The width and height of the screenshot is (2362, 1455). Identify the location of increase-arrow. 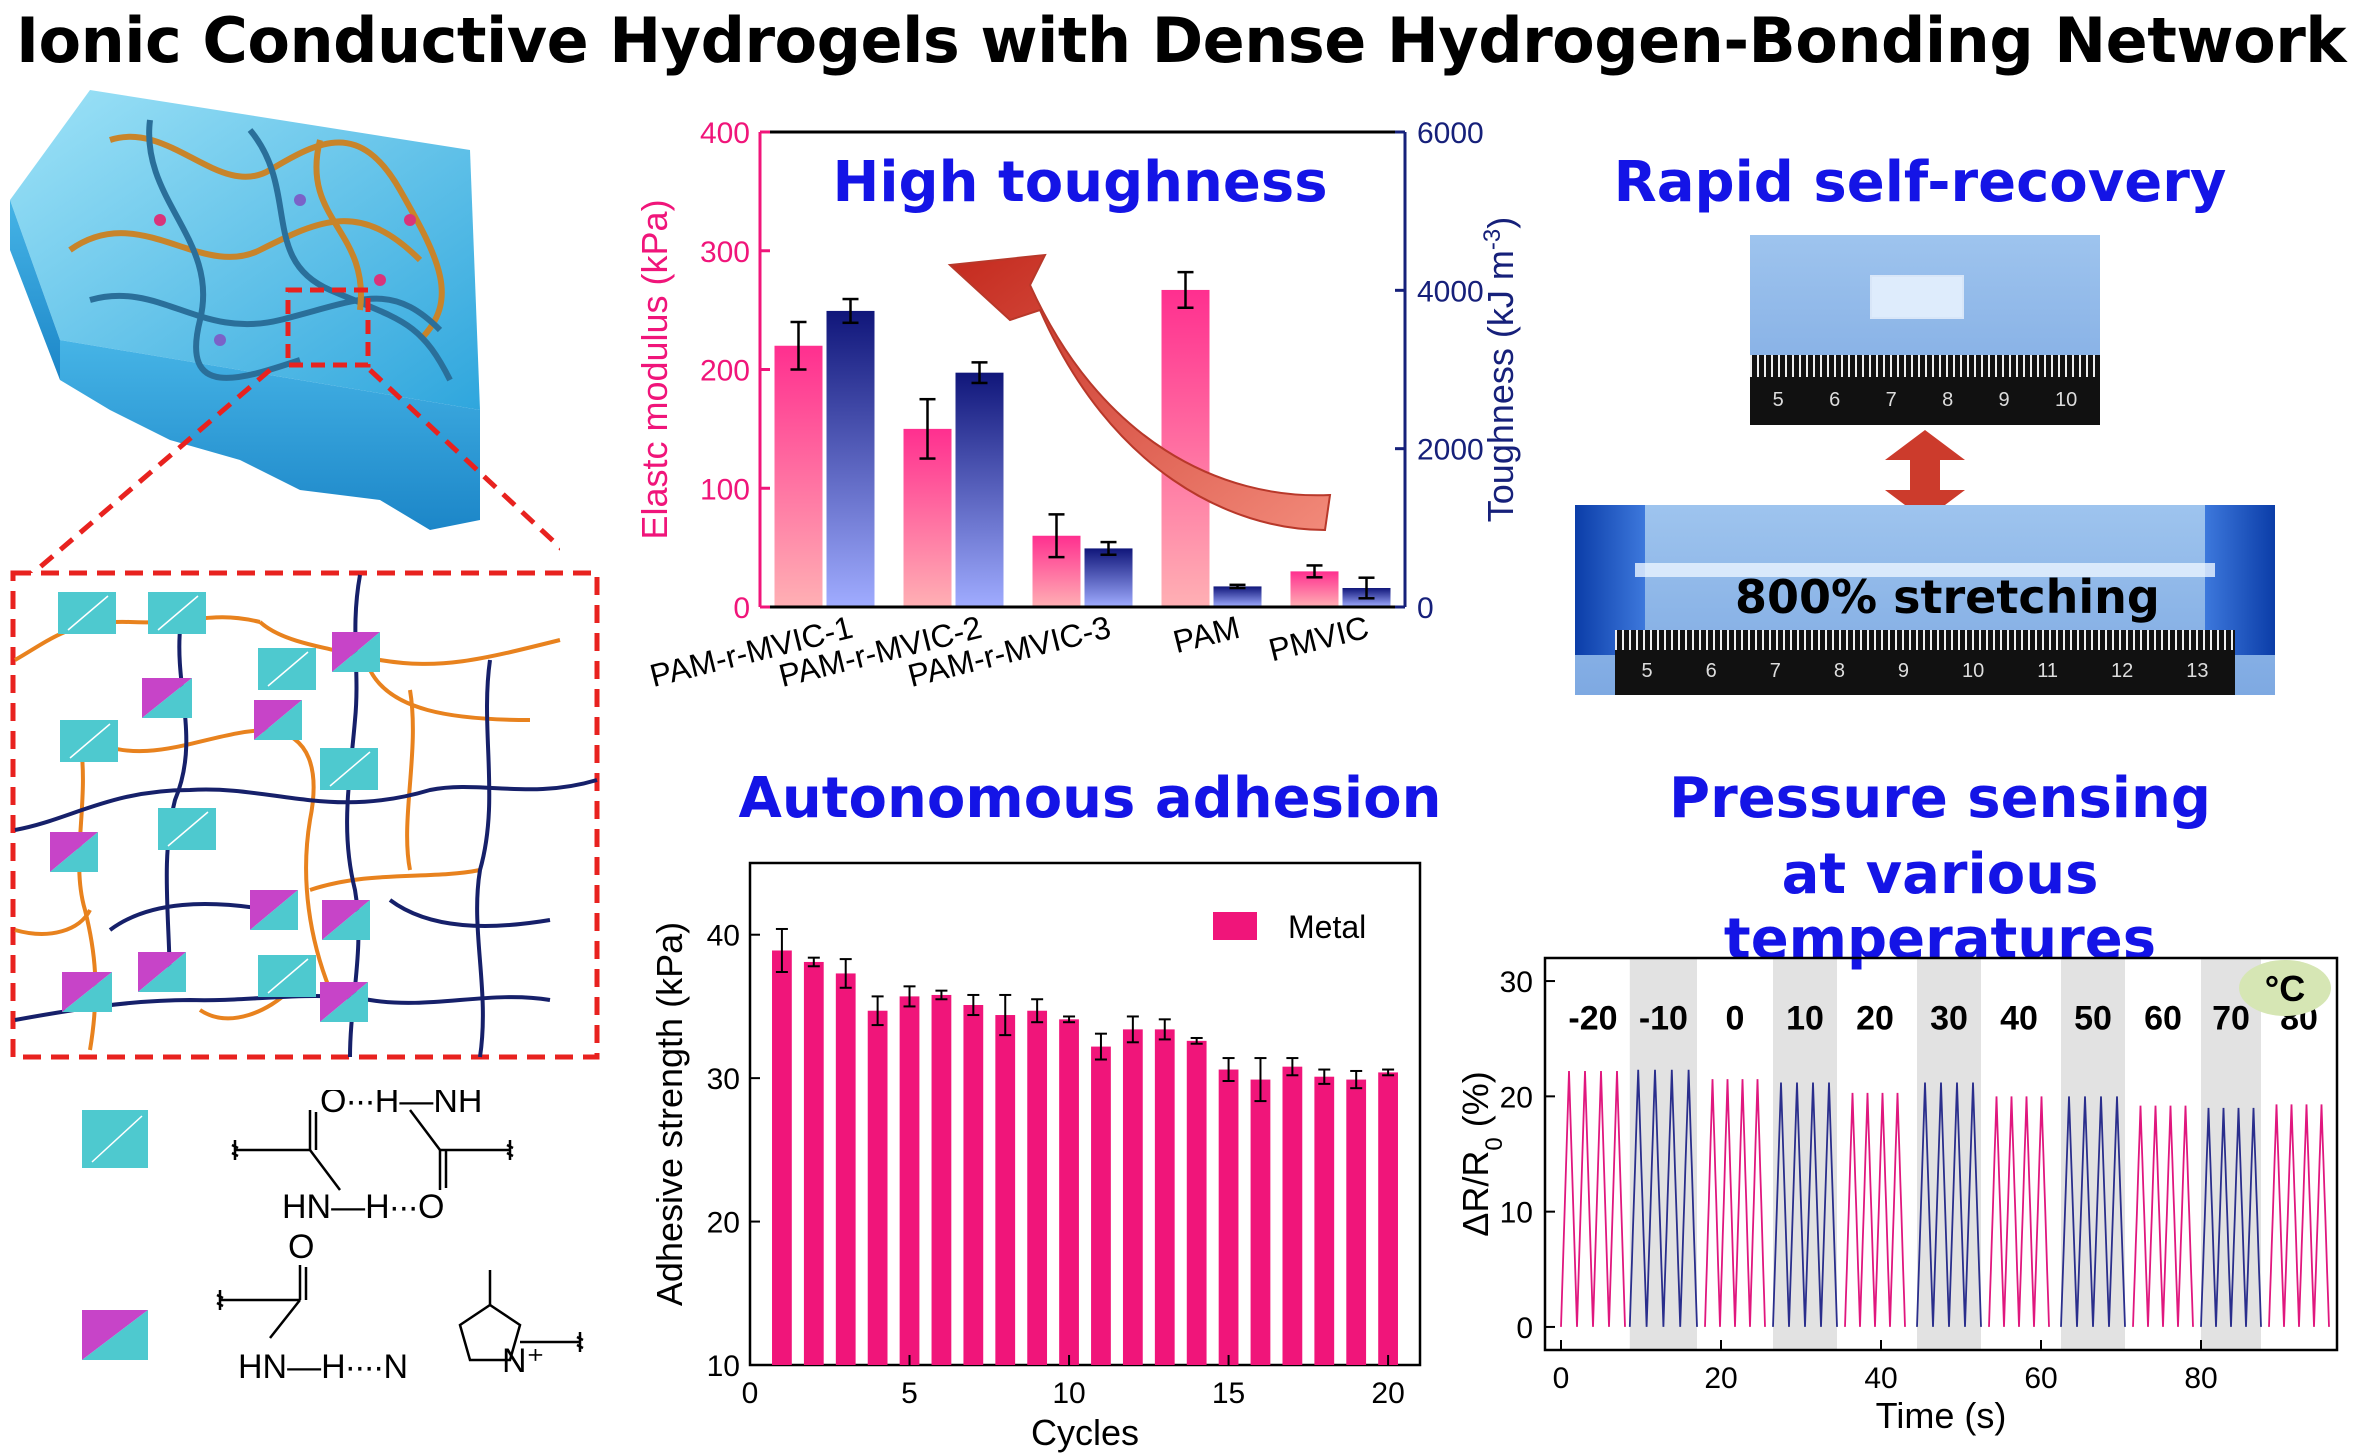
(1139, 392).